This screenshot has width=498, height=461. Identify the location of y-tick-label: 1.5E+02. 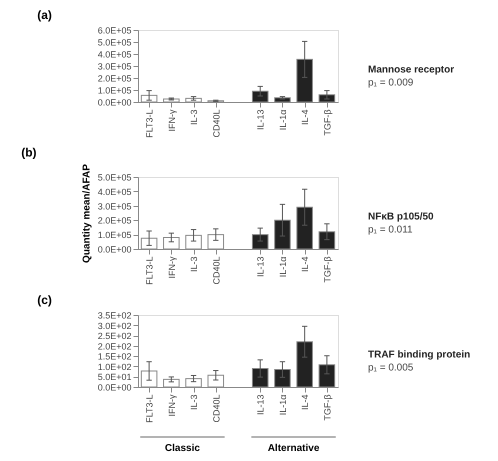
(115, 357).